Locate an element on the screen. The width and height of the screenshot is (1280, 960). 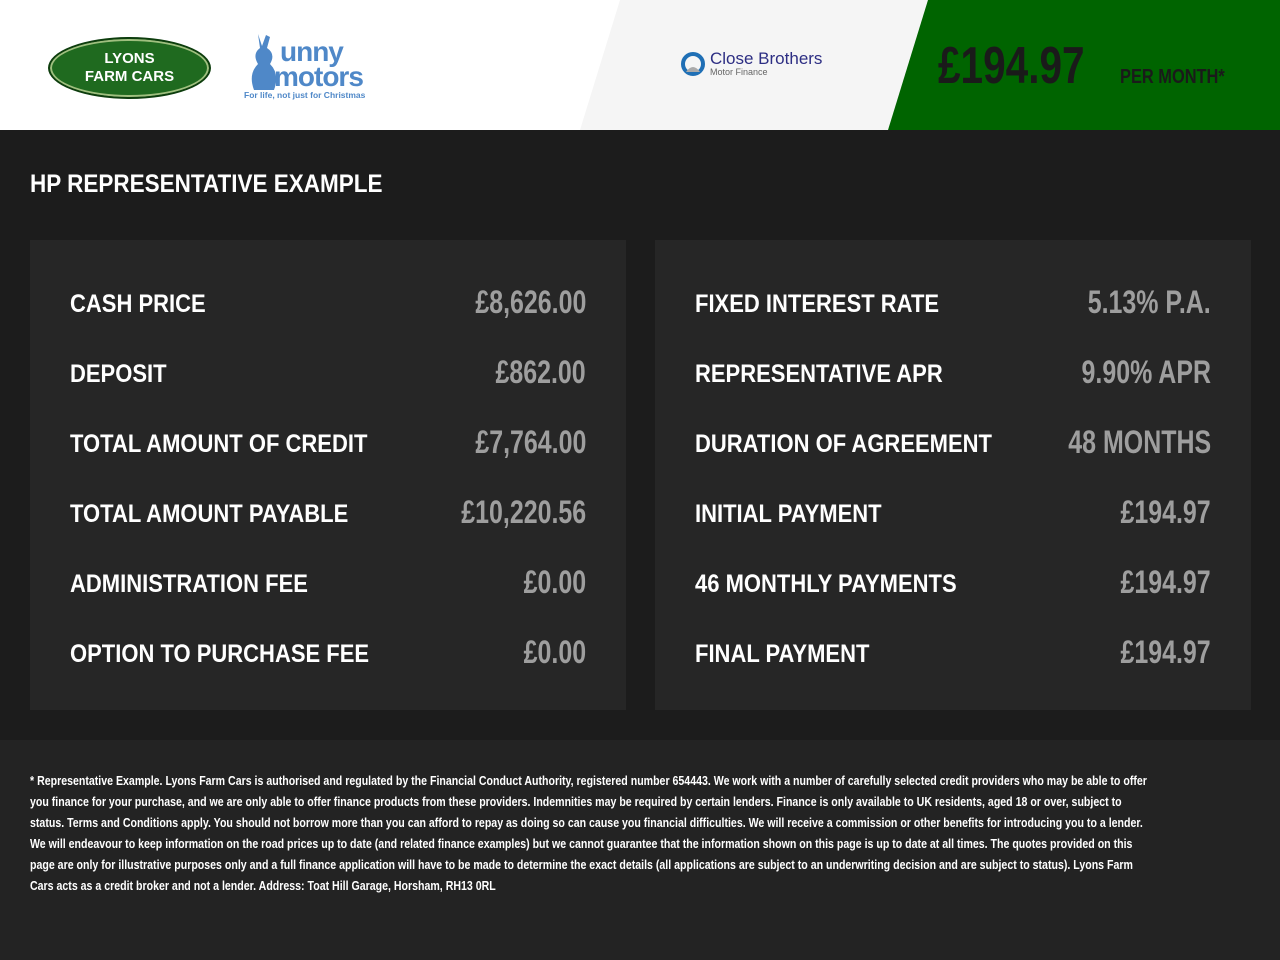
logo-text-line1: LYONS is located at coordinates (129, 58).